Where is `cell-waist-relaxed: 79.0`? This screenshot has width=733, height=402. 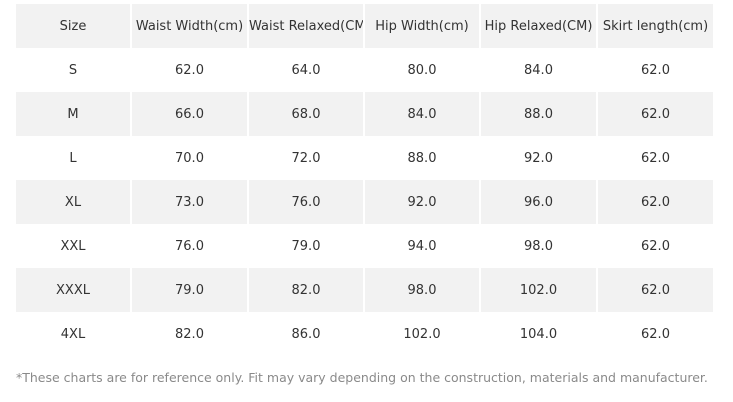
cell-waist-relaxed: 79.0 is located at coordinates (305, 246).